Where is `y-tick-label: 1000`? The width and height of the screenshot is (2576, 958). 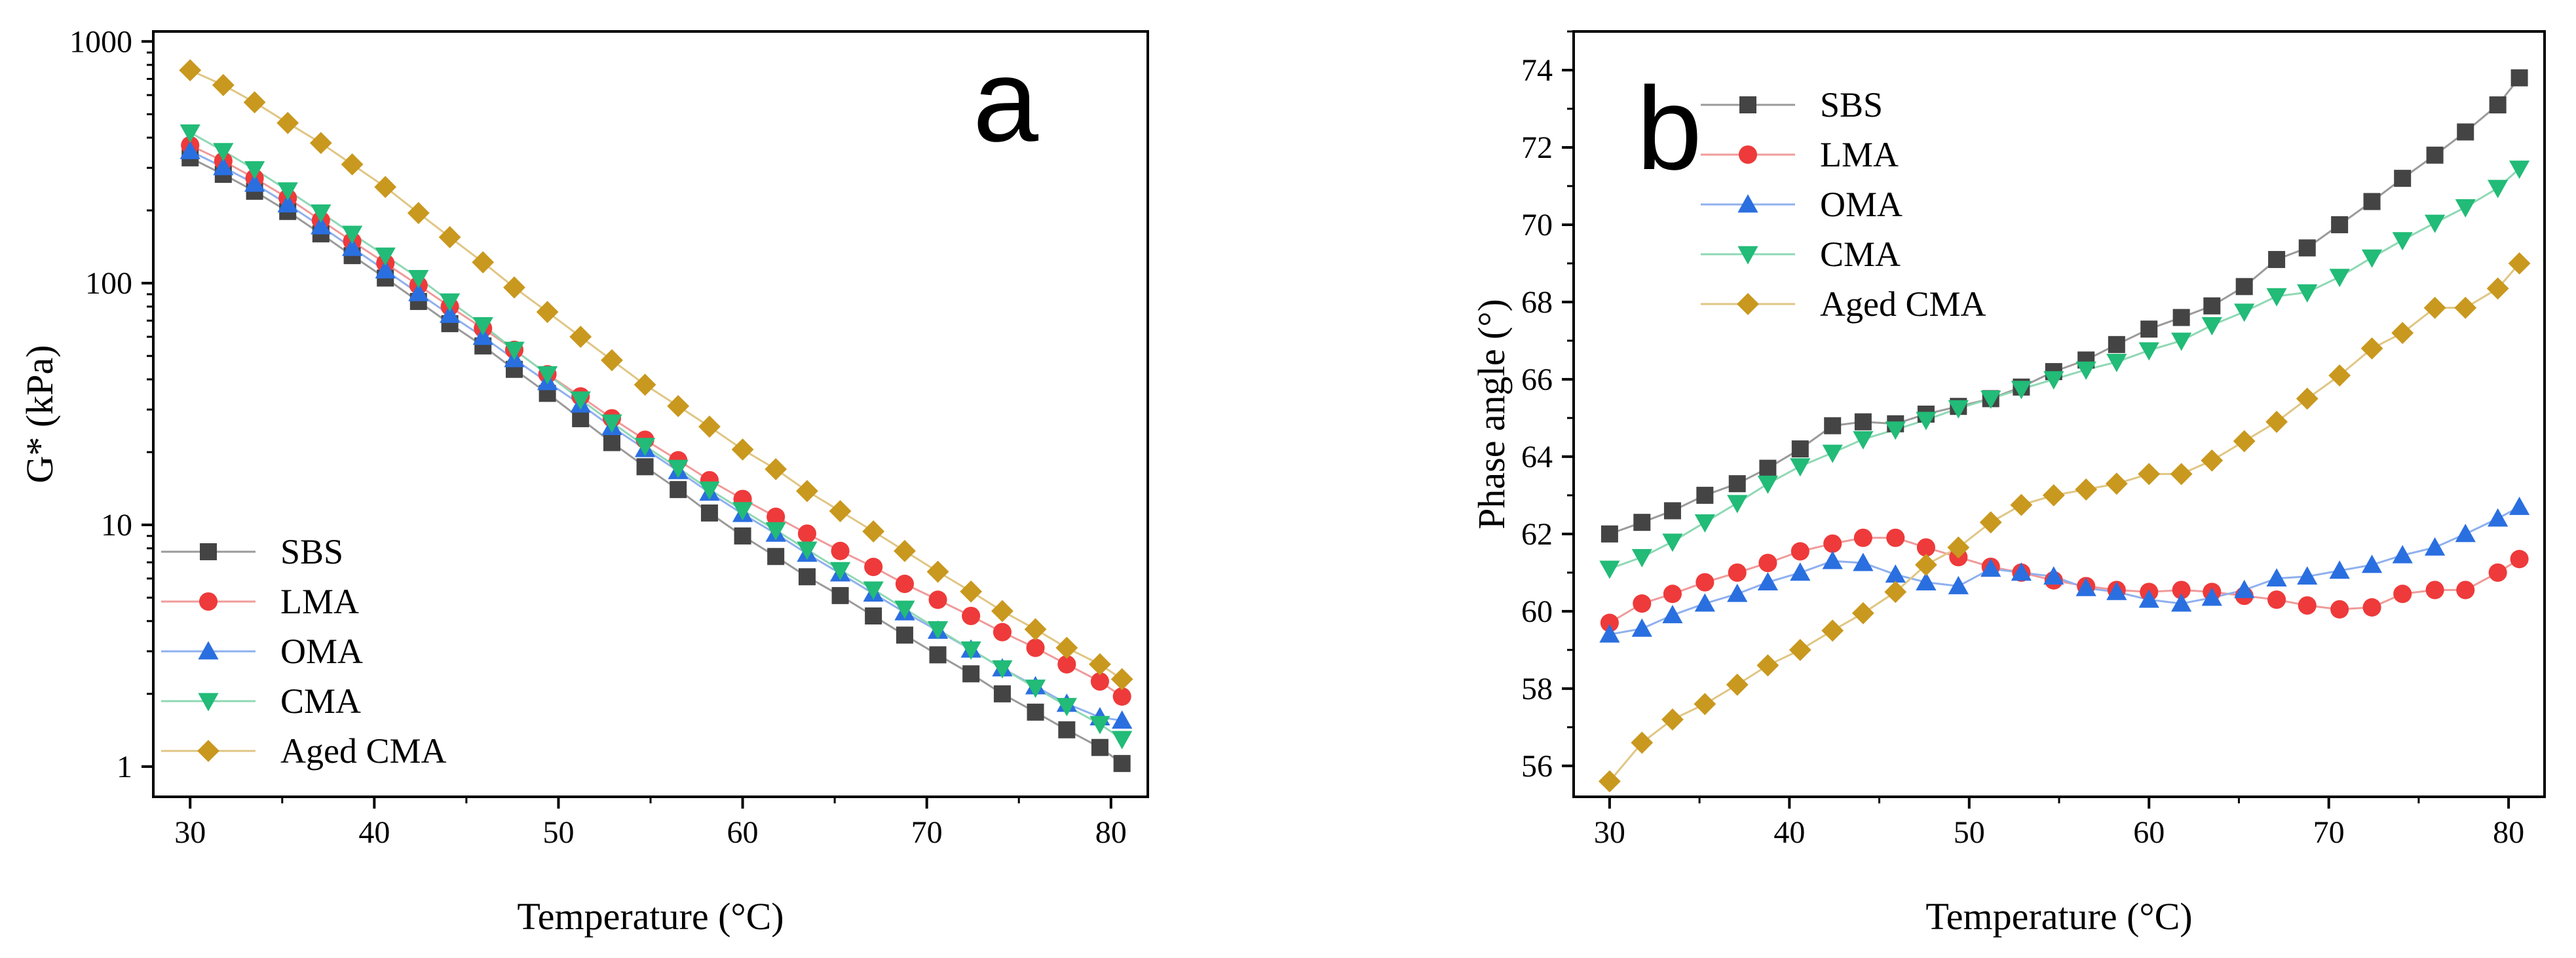
y-tick-label: 1000 is located at coordinates (101, 41).